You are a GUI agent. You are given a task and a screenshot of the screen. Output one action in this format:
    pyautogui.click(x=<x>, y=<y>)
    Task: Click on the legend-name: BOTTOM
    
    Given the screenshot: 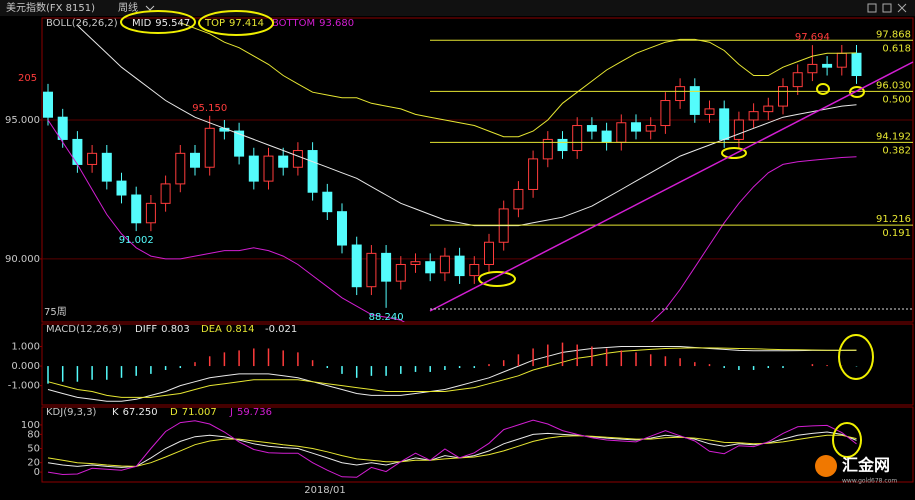 What is the action you would take?
    pyautogui.click(x=293, y=23)
    